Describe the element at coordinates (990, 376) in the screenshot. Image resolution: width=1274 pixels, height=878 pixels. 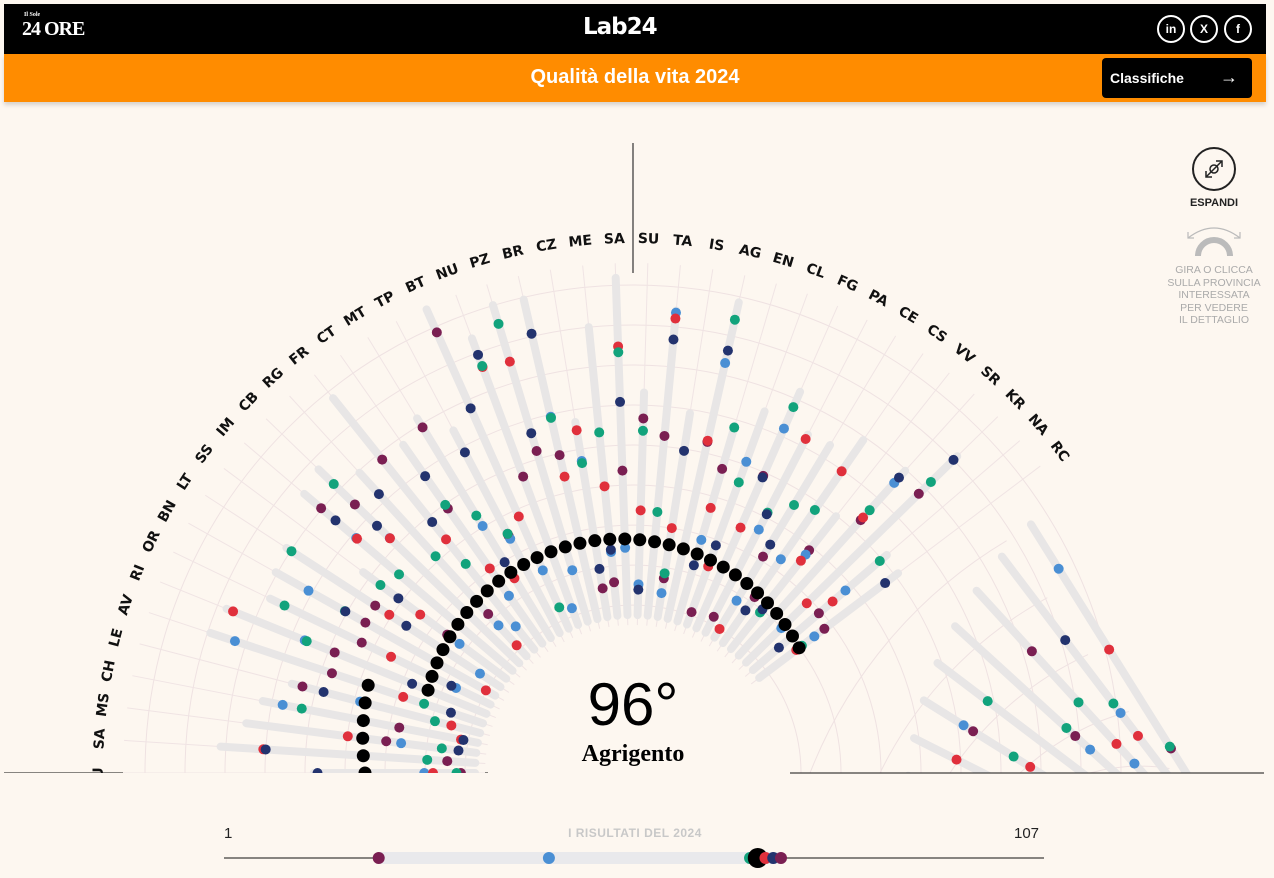
I see `province-label: SR` at that location.